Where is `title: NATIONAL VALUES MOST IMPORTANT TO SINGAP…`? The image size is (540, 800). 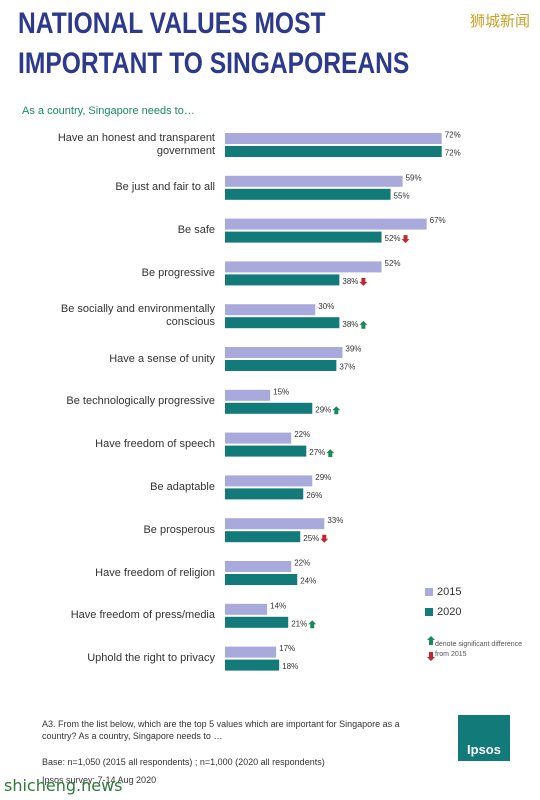 title: NATIONAL VALUES MOST IMPORTANT TO SINGAP… is located at coordinates (214, 43).